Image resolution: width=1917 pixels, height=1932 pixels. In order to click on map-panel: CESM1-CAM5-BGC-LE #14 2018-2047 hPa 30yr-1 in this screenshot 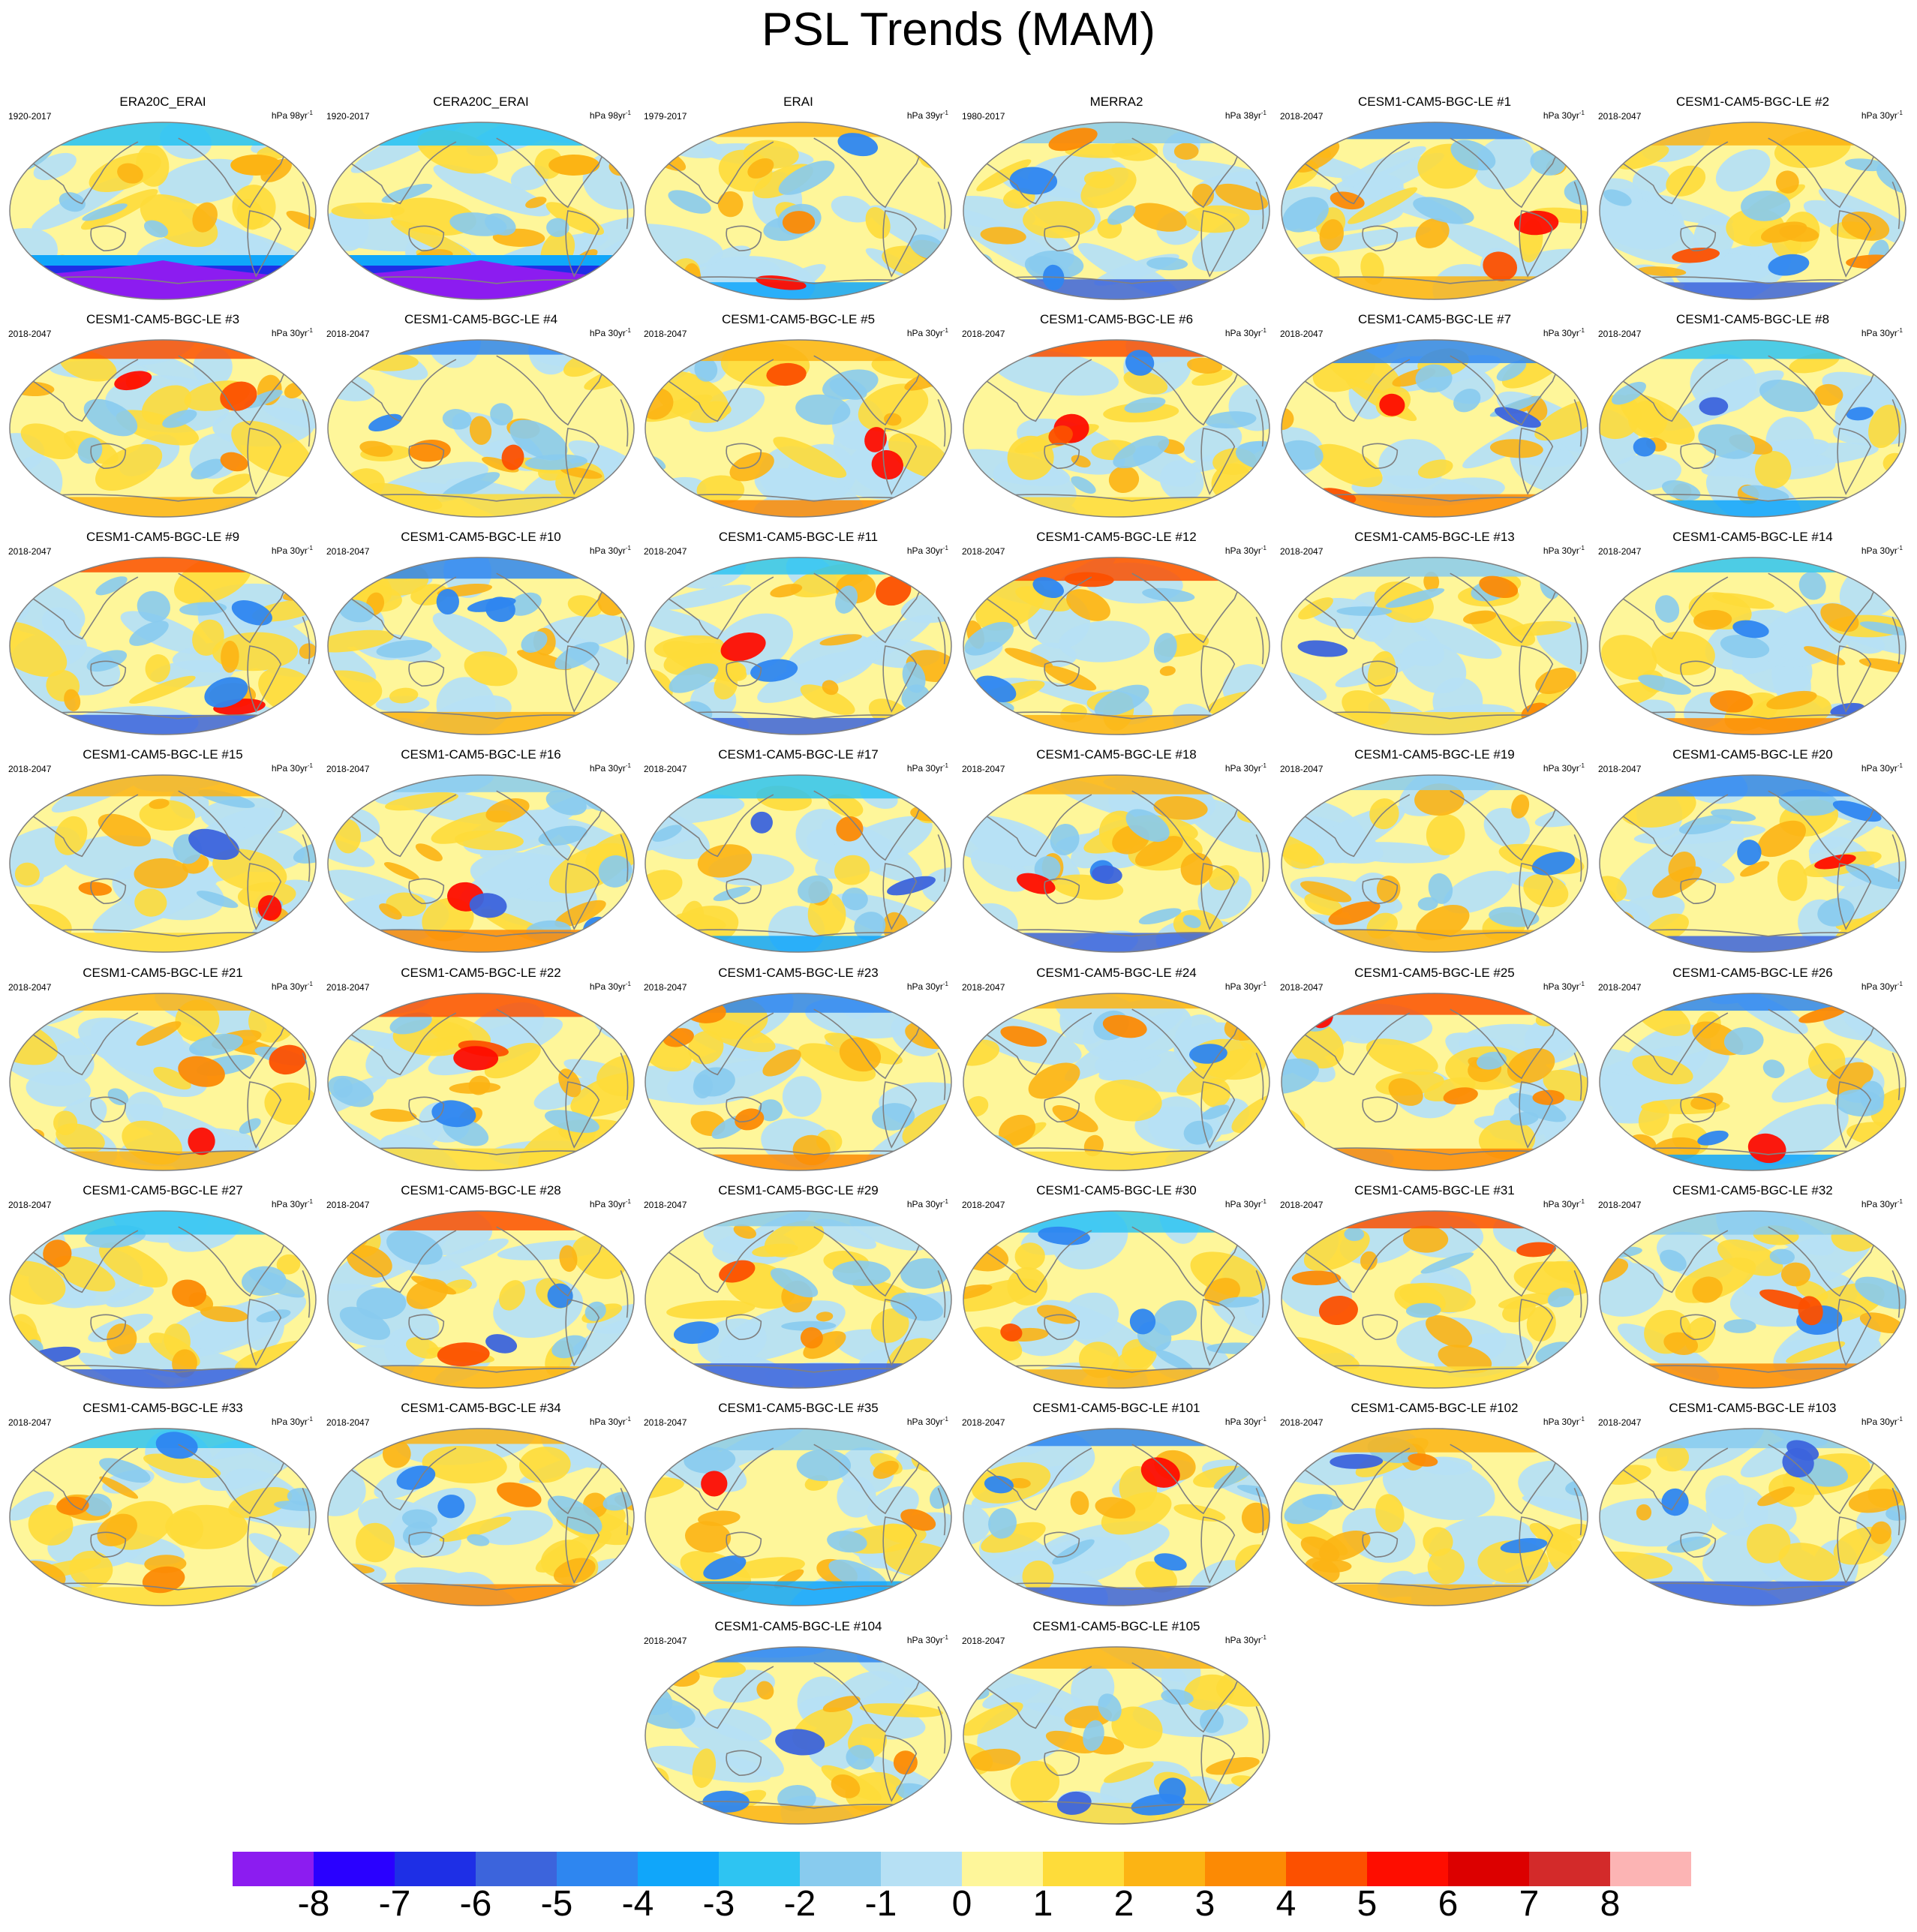, I will do `click(1753, 635)`.